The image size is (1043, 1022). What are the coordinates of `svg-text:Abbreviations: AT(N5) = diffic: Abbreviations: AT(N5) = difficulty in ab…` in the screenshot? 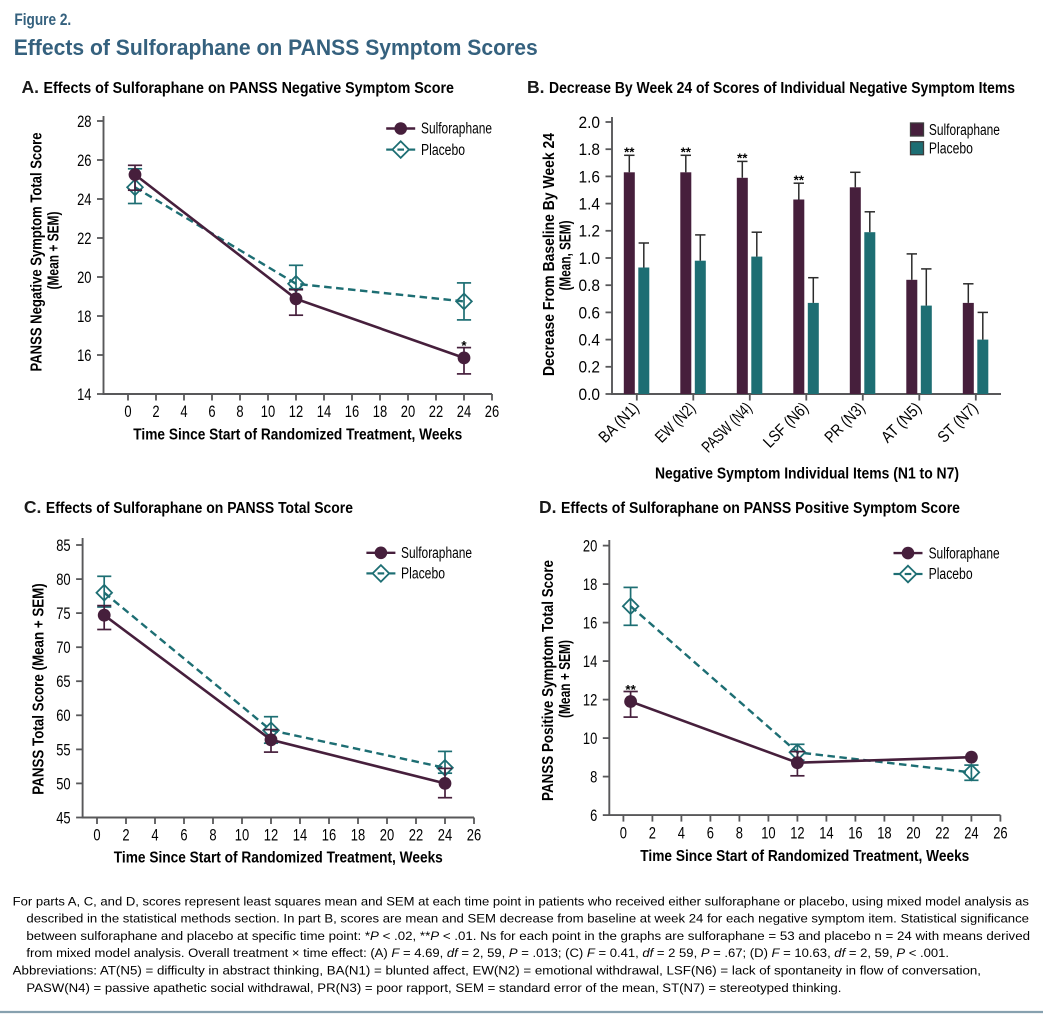 It's located at (497, 971).